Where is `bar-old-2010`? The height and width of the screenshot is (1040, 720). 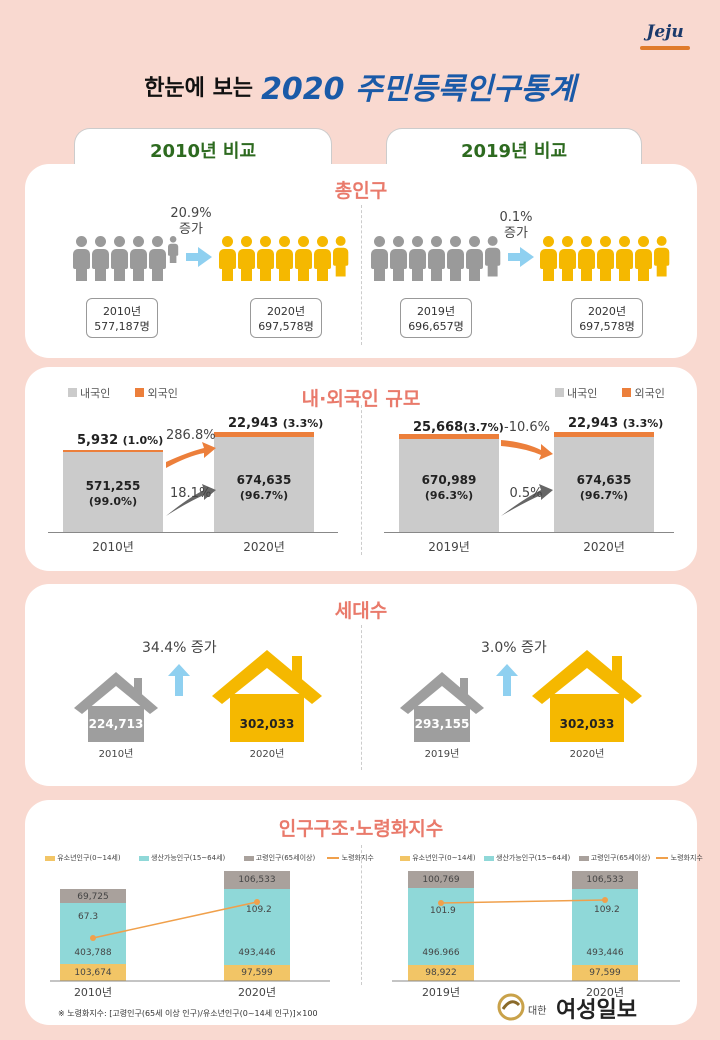
bar-old-2010 is located at coordinates (93, 896).